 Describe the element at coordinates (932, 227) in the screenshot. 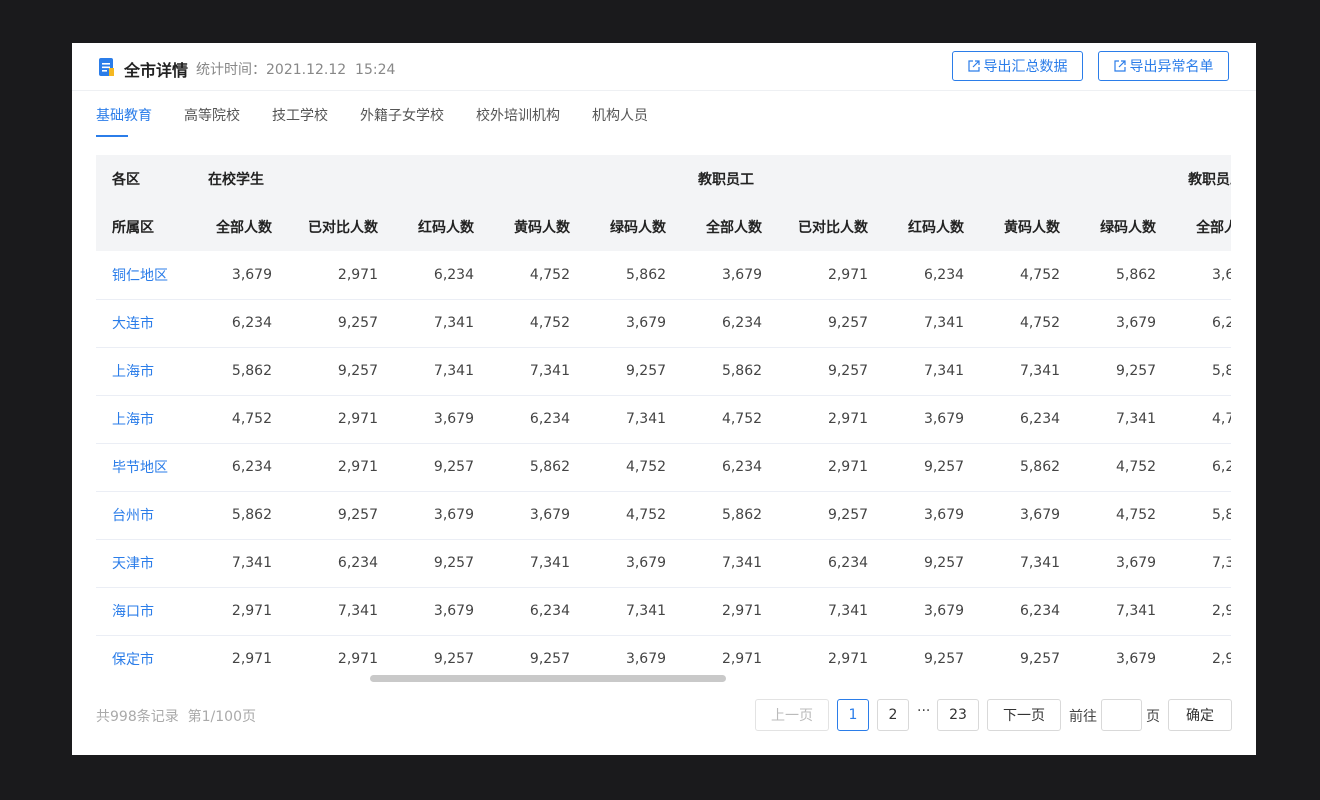

I see `column-header: 红码人数` at that location.